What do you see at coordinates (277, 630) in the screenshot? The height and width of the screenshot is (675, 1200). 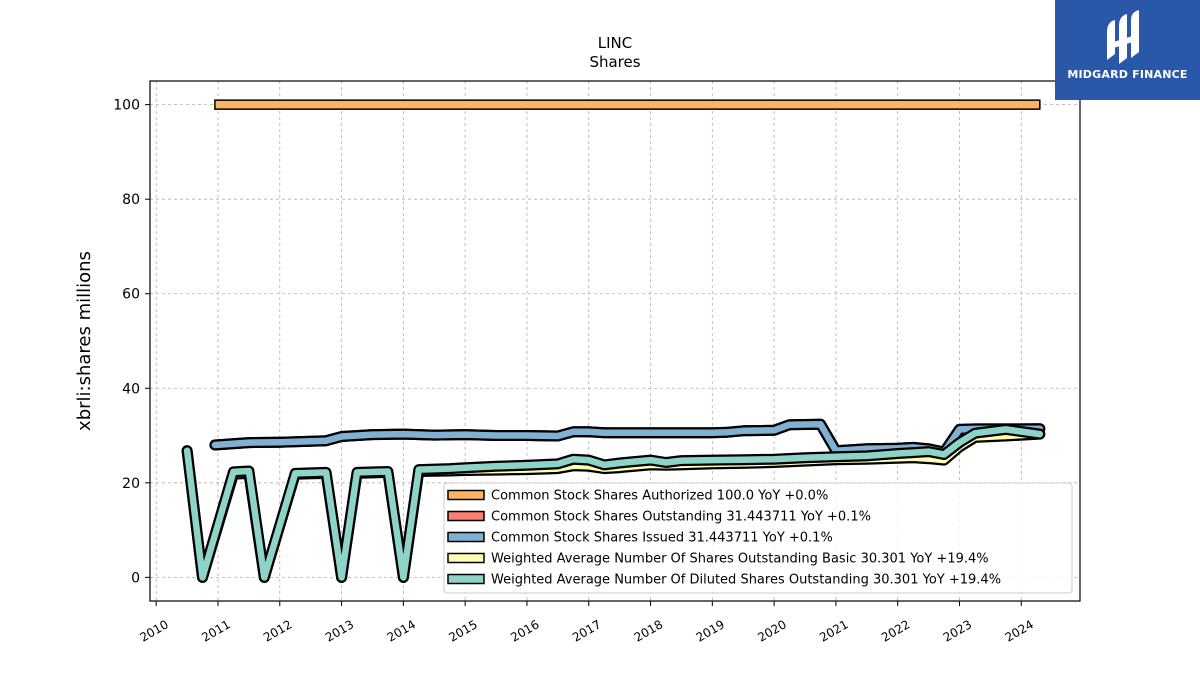 I see `x-tick-label: 2012` at bounding box center [277, 630].